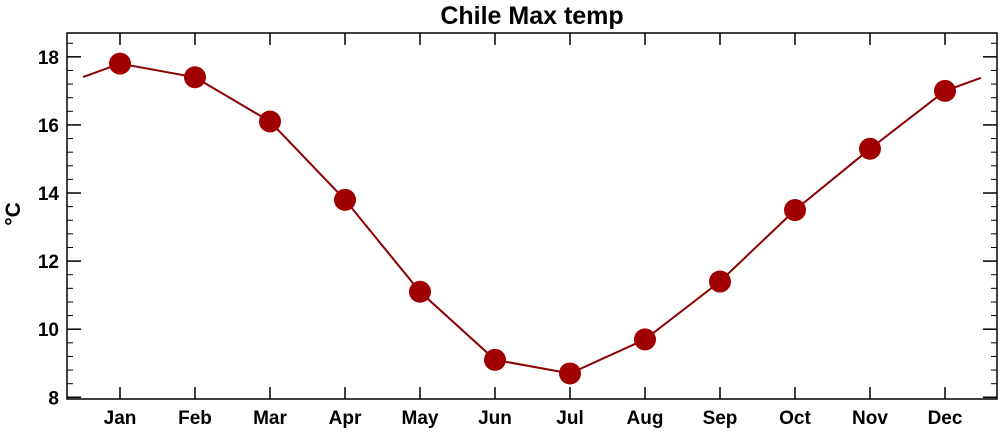 This screenshot has height=432, width=1000. I want to click on y-tick-label: 12, so click(48, 262).